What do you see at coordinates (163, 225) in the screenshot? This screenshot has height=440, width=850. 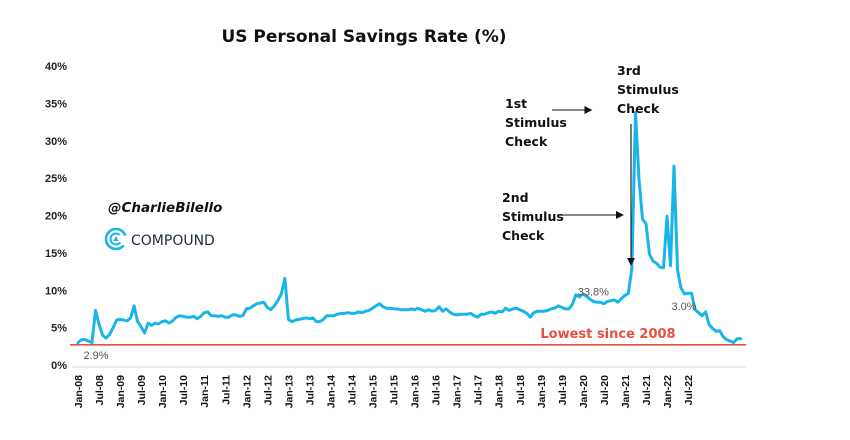 I see `watermark: @CharlieBilello COMPOUND` at bounding box center [163, 225].